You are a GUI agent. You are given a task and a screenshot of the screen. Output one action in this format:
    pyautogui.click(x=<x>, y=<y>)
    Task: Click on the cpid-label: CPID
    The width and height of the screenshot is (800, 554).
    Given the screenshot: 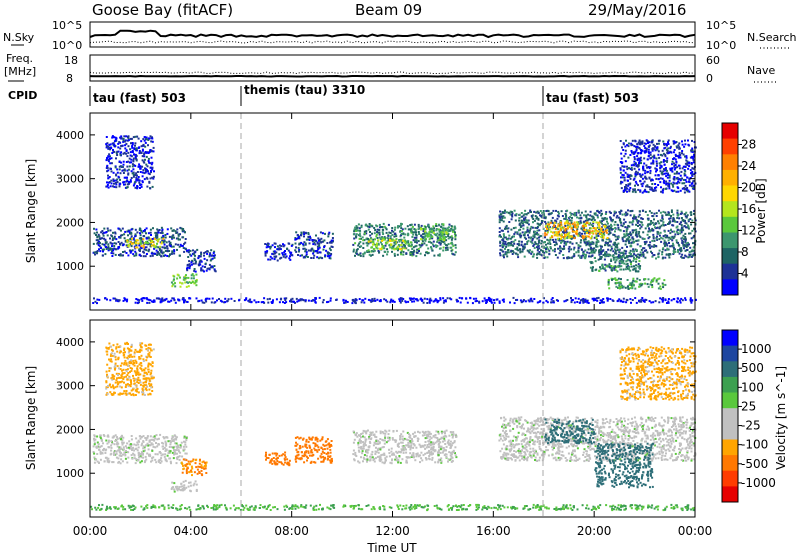 What is the action you would take?
    pyautogui.click(x=22, y=95)
    